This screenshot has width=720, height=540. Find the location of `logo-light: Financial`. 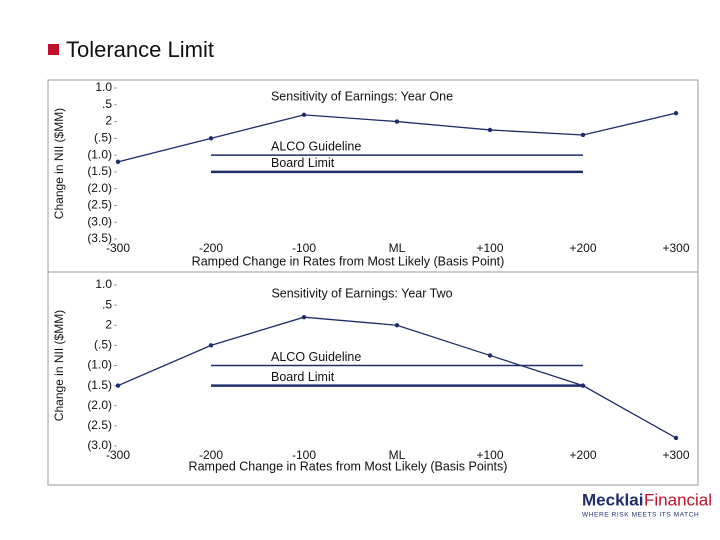

logo-light: Financial is located at coordinates (678, 499).